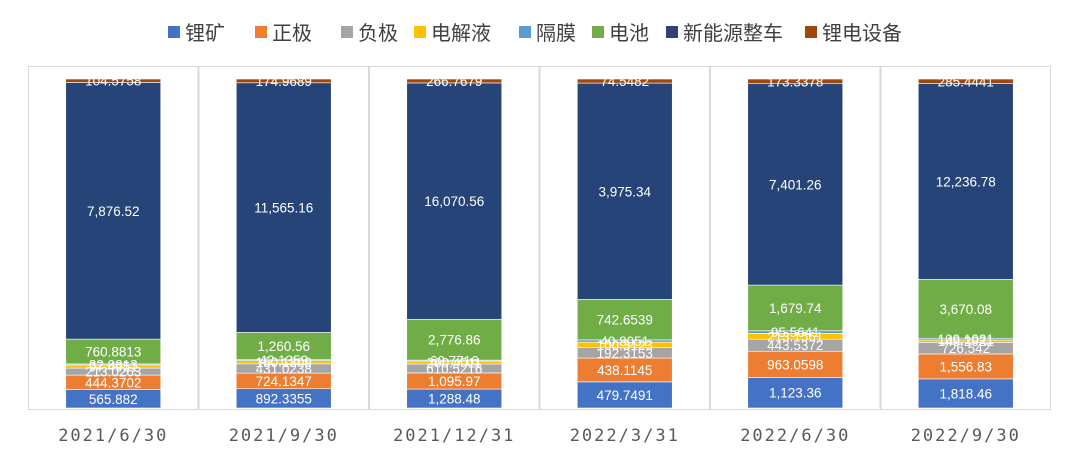  Describe the element at coordinates (284, 398) in the screenshot. I see `data-label: 892.3355` at that location.